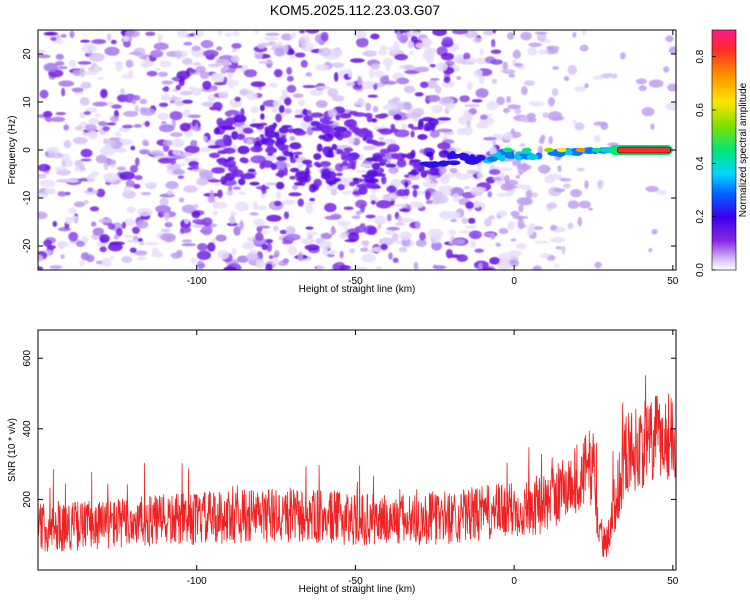  I want to click on snr-y-label: SNR (10 * v/v), so click(12, 450).